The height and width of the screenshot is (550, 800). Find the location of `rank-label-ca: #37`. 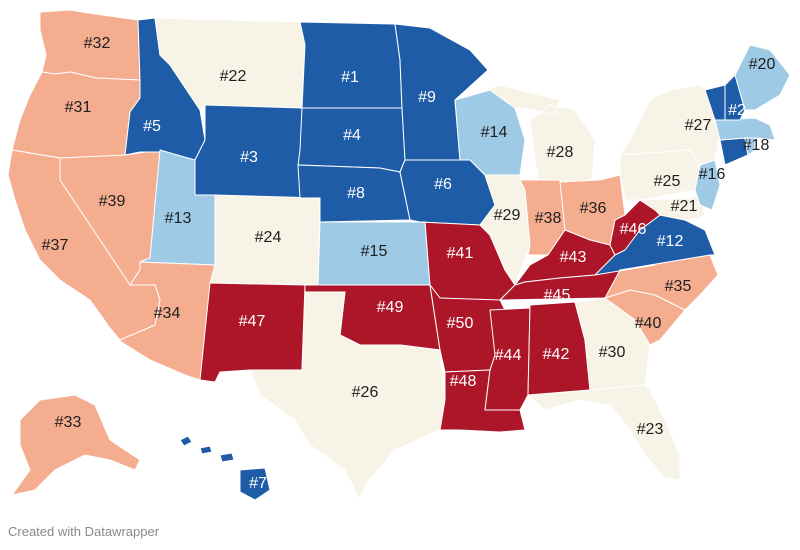

rank-label-ca: #37 is located at coordinates (55, 245).